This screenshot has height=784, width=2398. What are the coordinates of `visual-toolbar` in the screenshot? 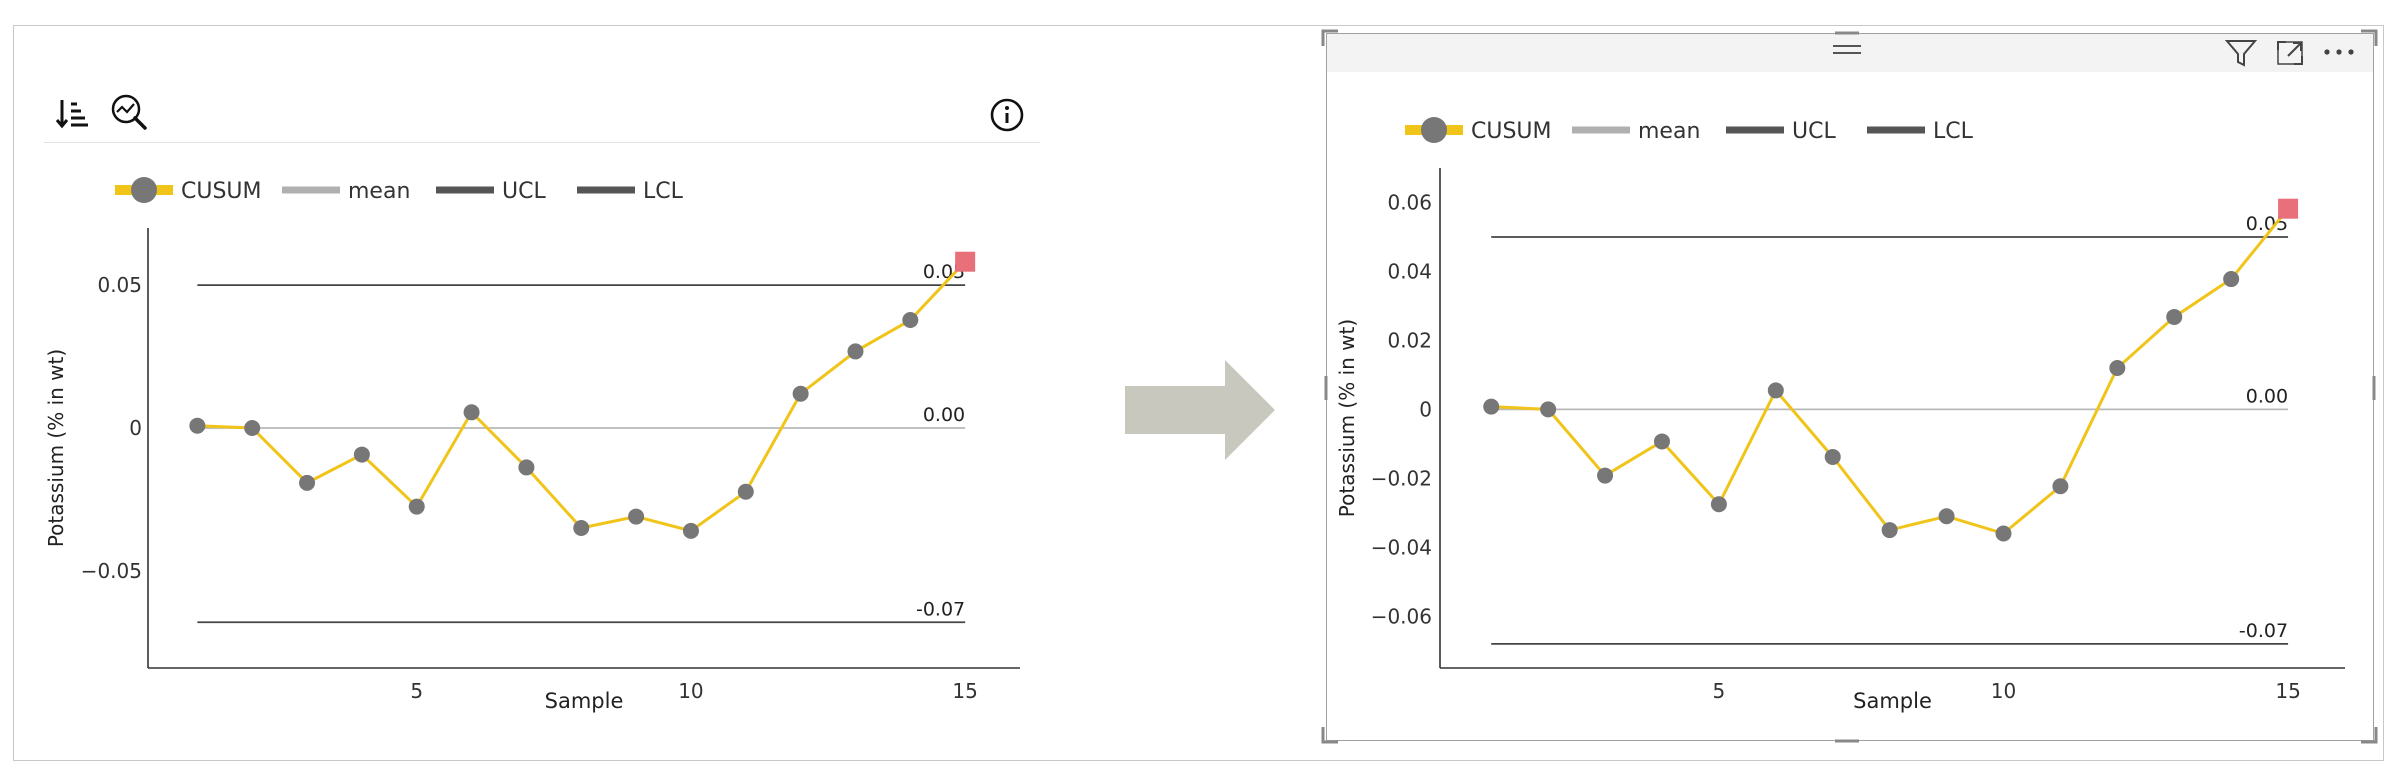 It's located at (542, 115).